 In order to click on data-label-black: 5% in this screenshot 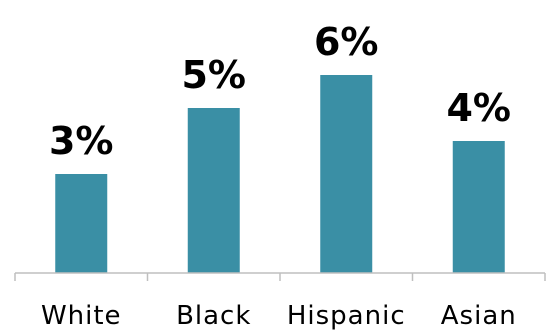, I will do `click(213, 75)`.